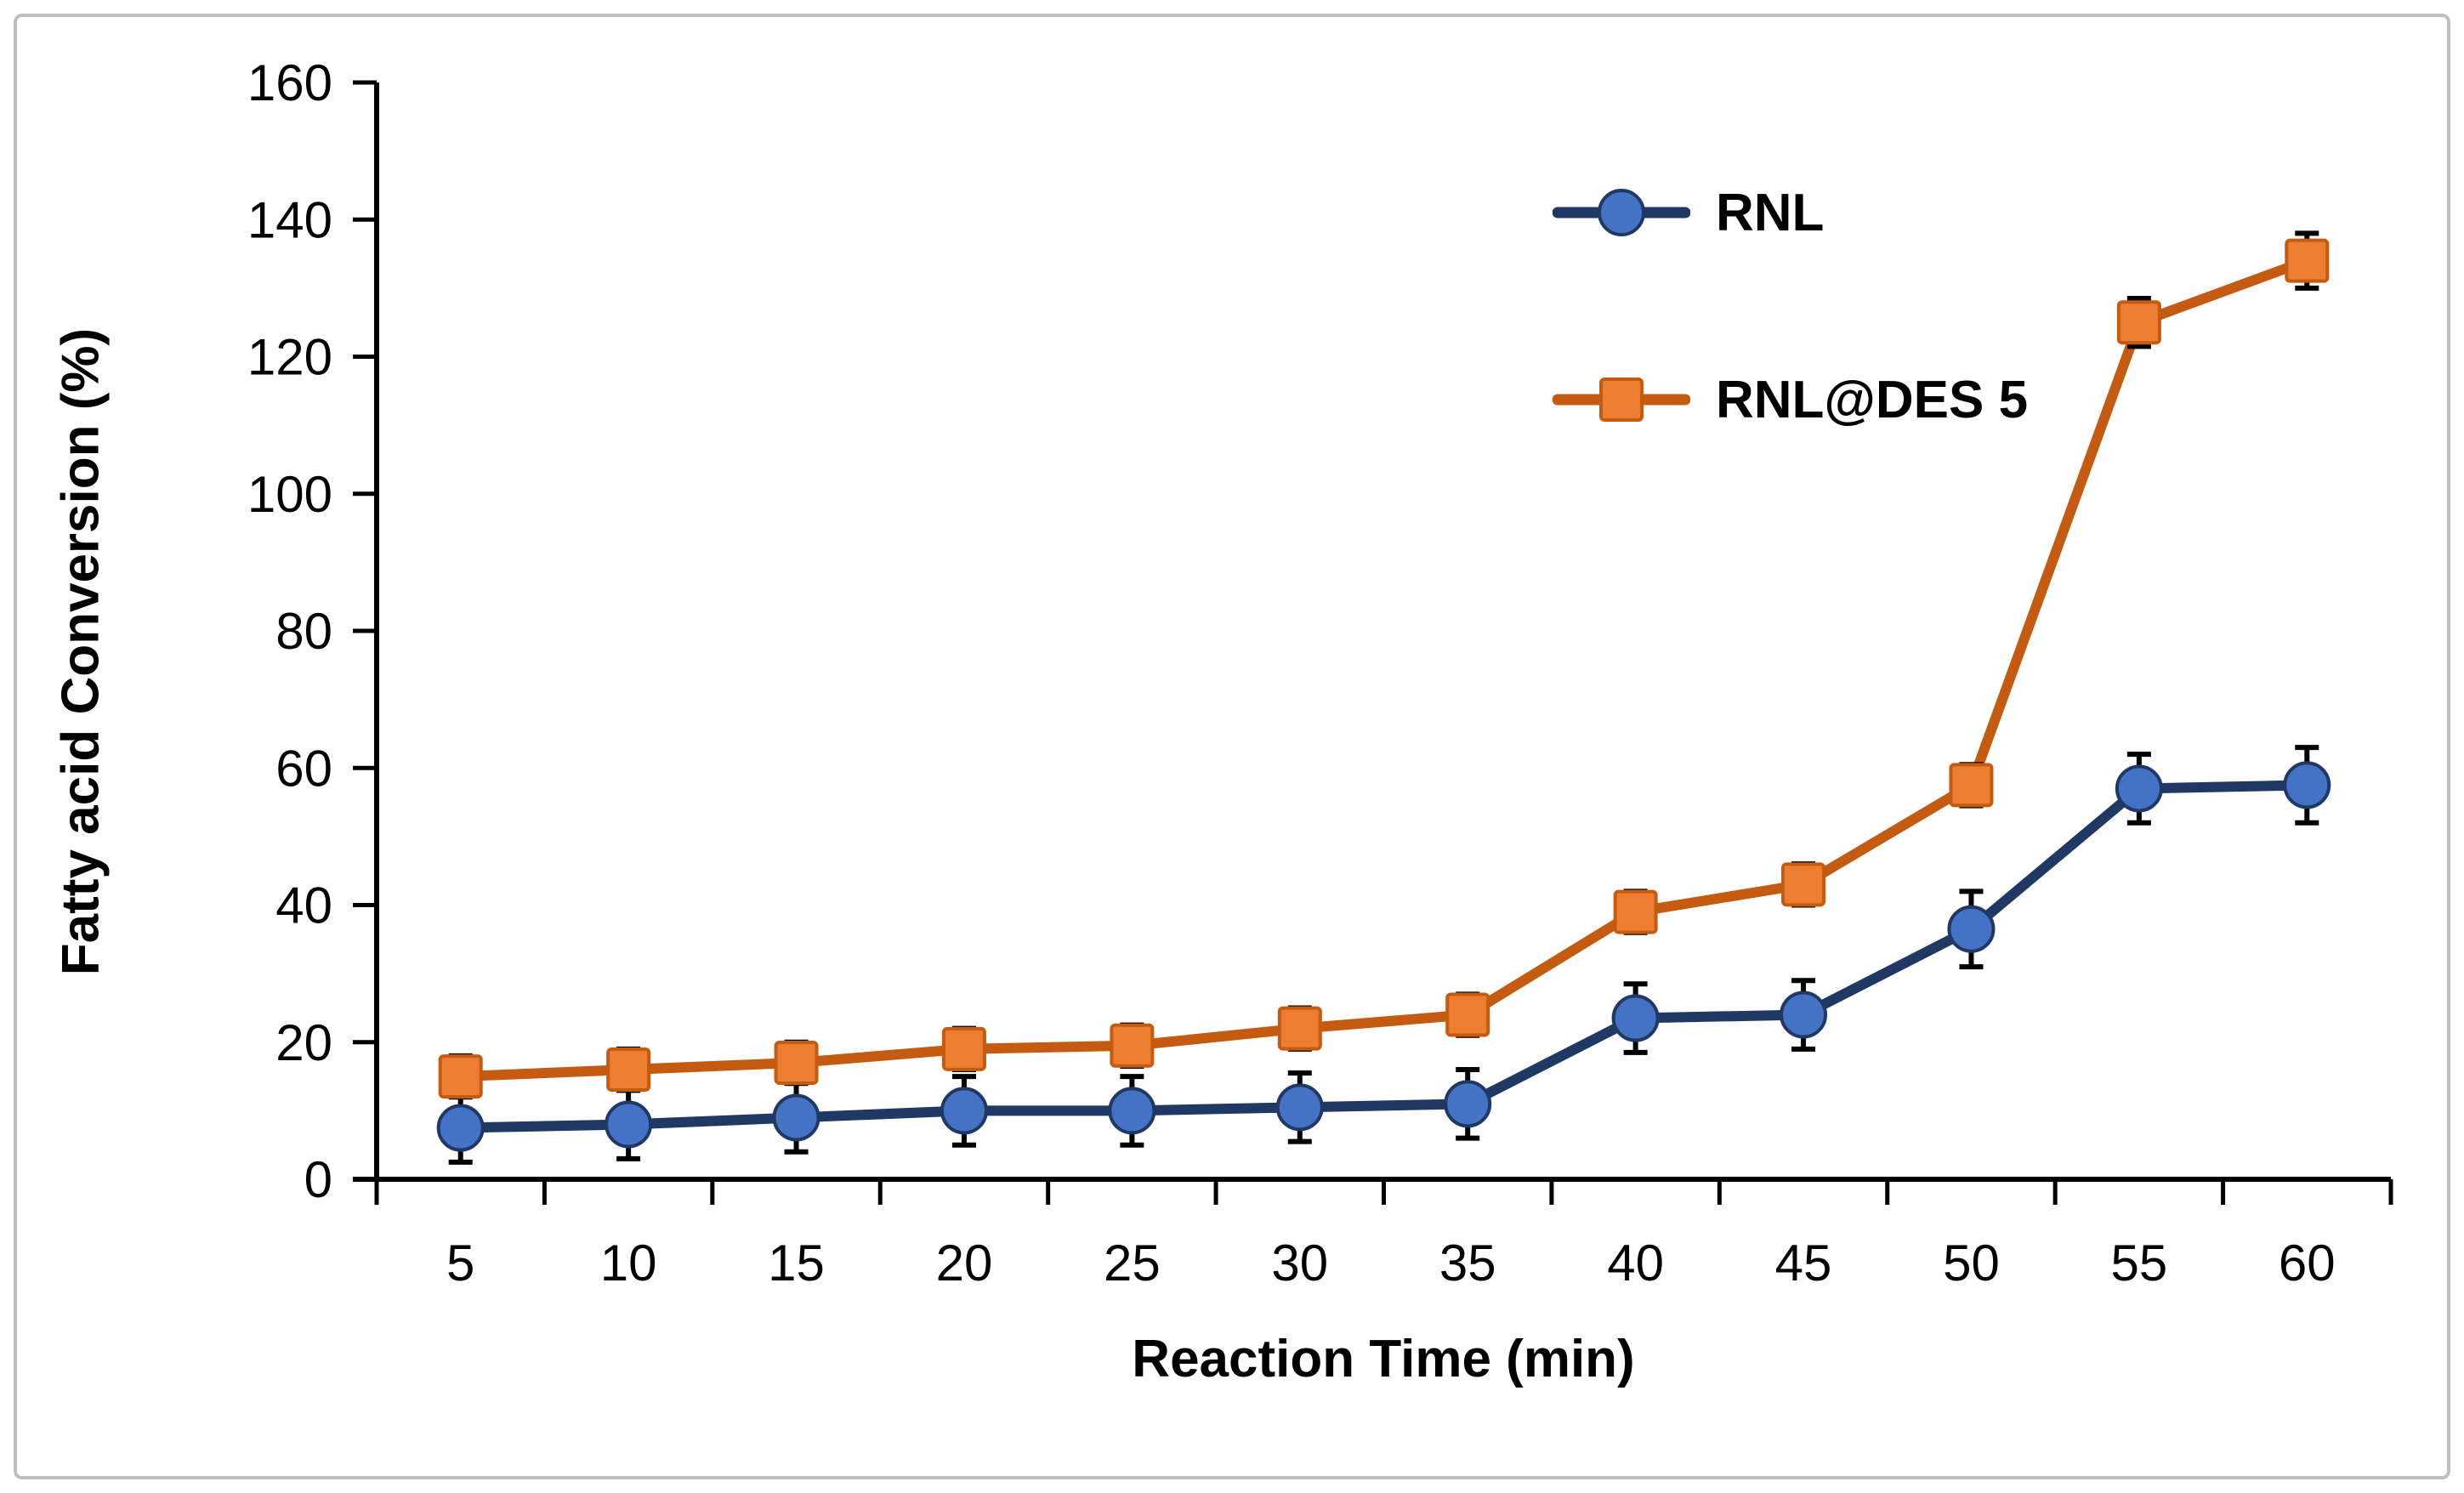  Describe the element at coordinates (1804, 1015) in the screenshot. I see `data-point-rnl-45min` at that location.